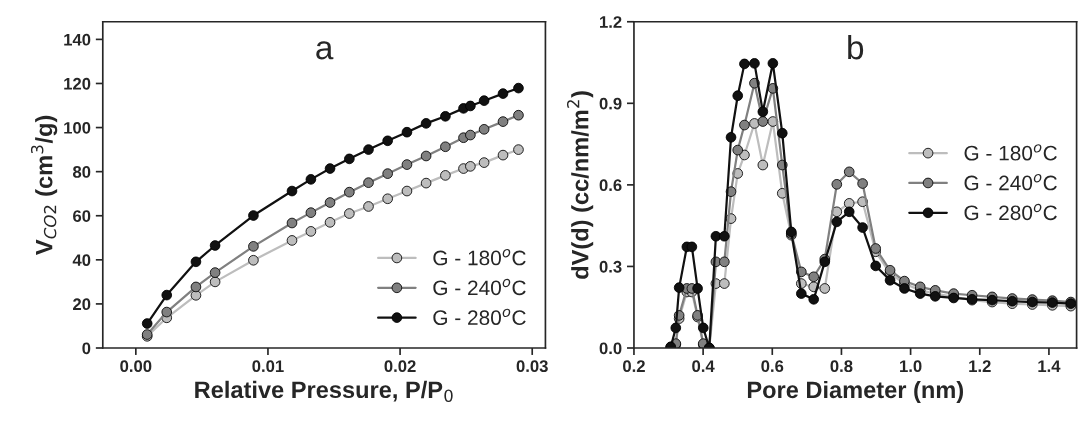 The image size is (1082, 435). I want to click on x-tick-label: 1.2, so click(980, 366).